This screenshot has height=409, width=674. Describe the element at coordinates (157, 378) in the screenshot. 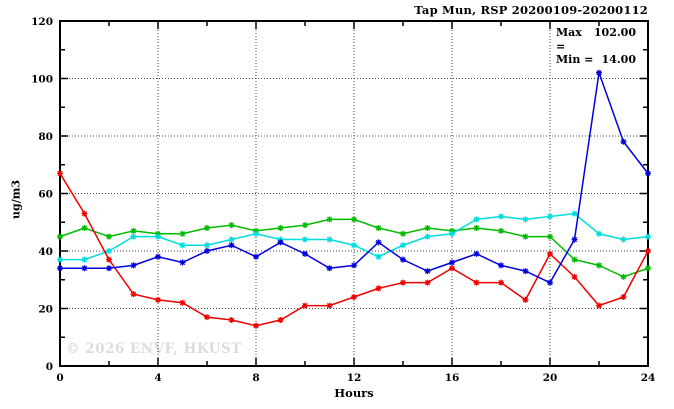

I see `x-tick-label: 4` at that location.